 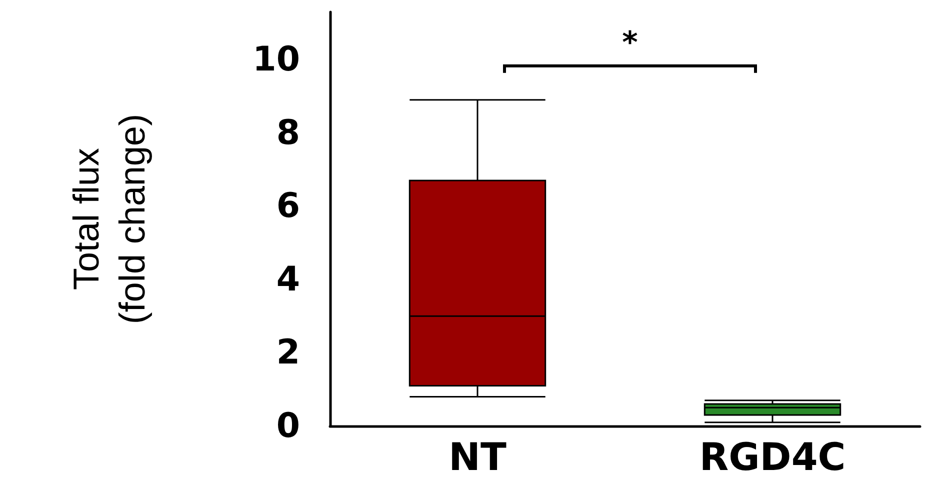 I want to click on y-axis-title: Total flux (fold change), so click(x=109, y=219).